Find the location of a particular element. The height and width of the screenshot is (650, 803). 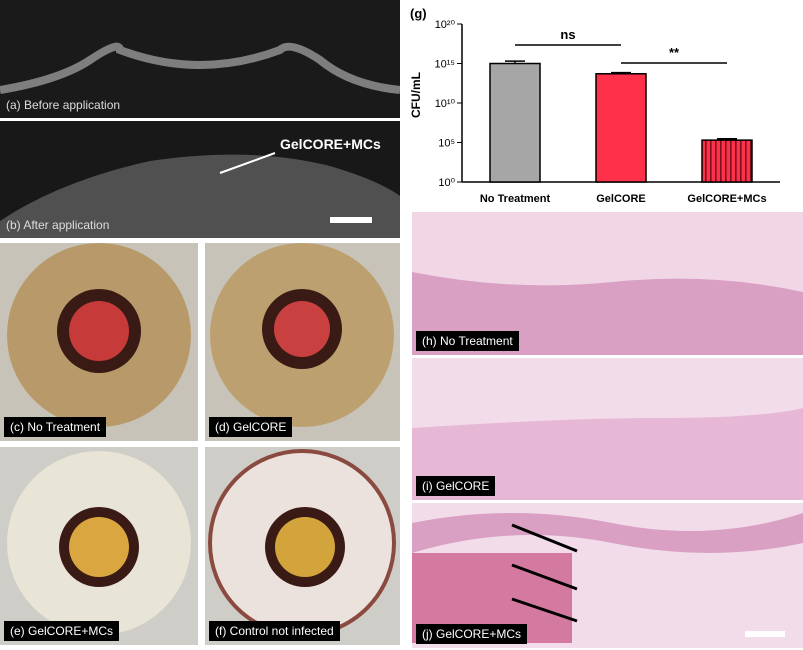

panel-e: (e) GelCORE+MCs is located at coordinates (99, 546).